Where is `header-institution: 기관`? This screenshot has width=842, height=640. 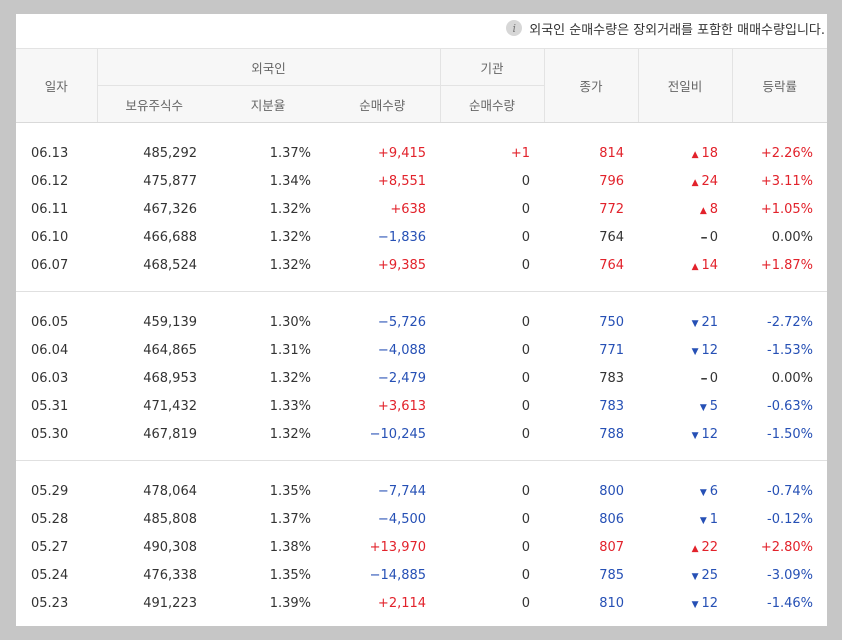
header-institution: 기관 is located at coordinates (492, 67).